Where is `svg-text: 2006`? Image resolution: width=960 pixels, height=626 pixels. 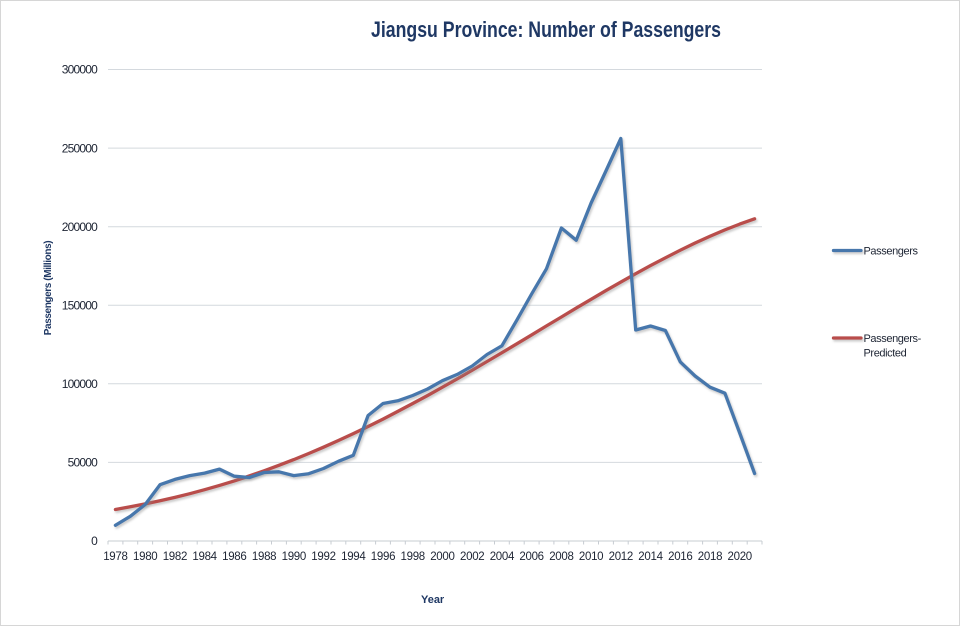
svg-text: 2006 is located at coordinates (531, 557).